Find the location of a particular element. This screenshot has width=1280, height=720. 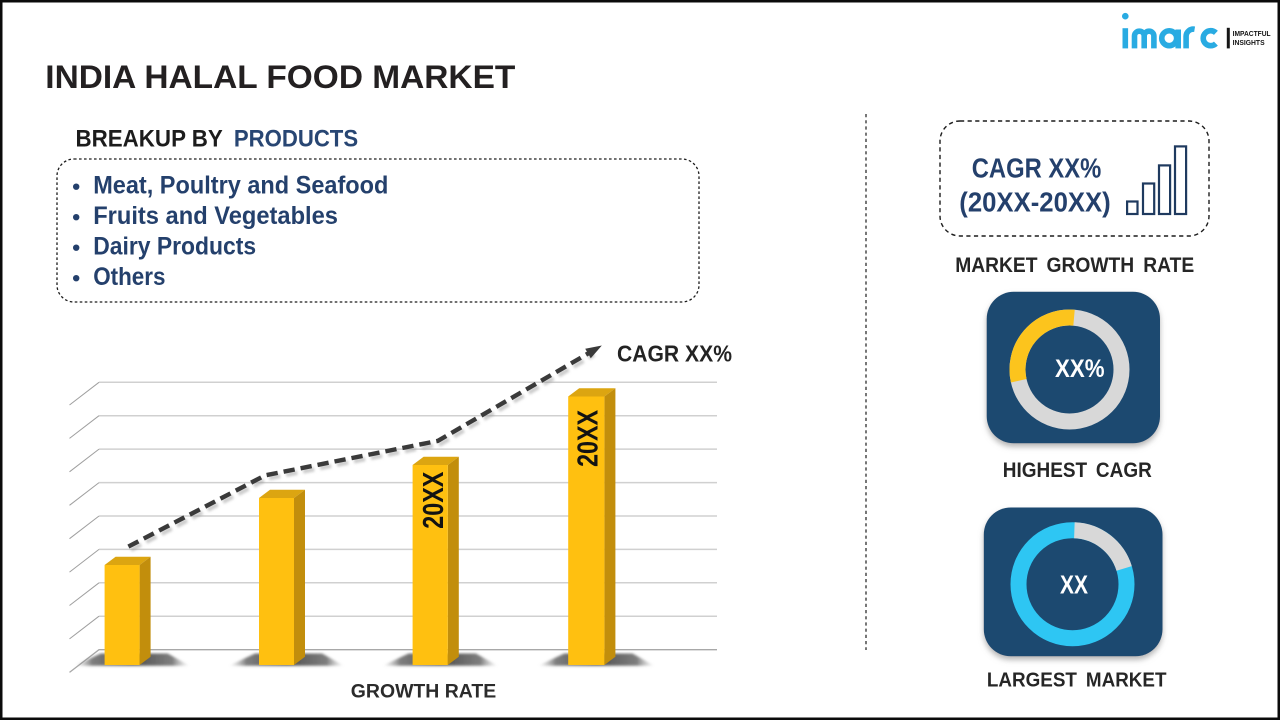

svg-text: Others is located at coordinates (129, 277).